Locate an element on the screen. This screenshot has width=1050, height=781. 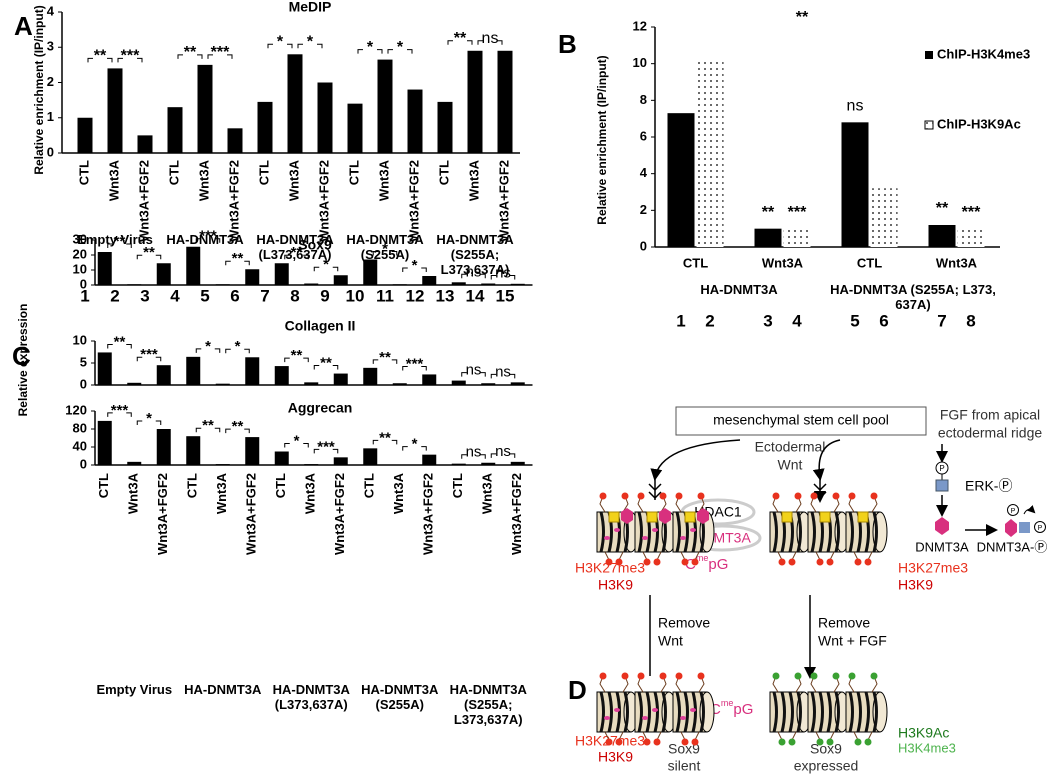
arrow is located at coordinates (695, 460).